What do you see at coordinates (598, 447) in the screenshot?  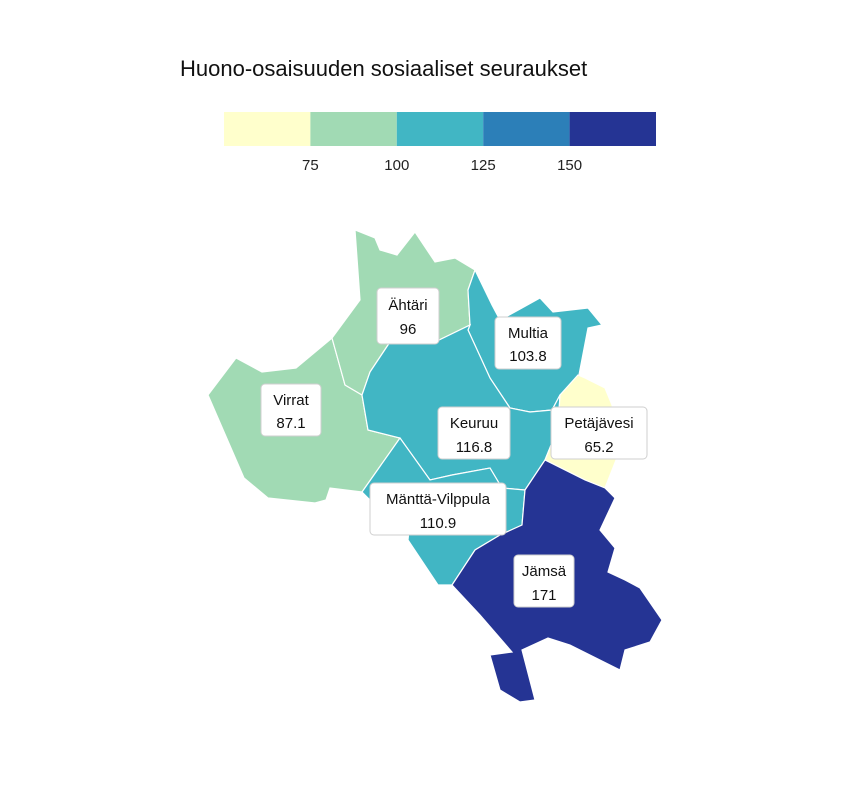 I see `label-petajavesi-value: 65.2` at bounding box center [598, 447].